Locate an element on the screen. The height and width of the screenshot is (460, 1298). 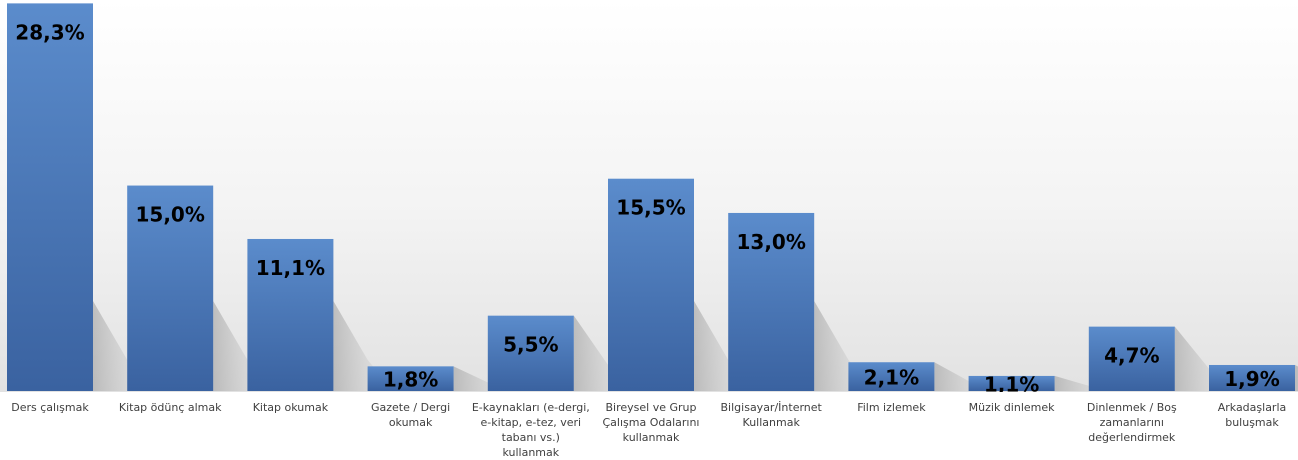
data-label: 28,3% is located at coordinates (49, 32).